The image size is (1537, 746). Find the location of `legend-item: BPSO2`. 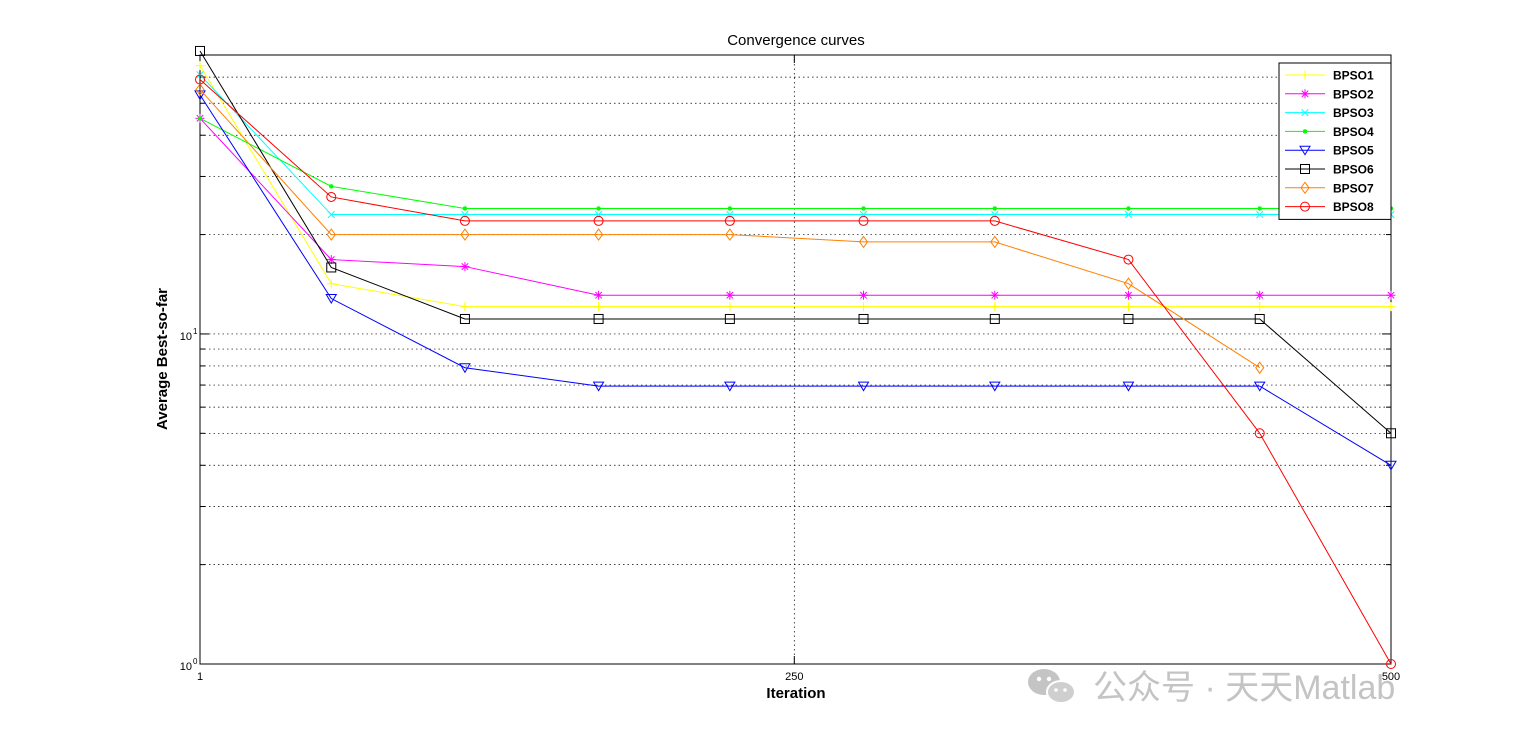

legend-item: BPSO2 is located at coordinates (1329, 94).